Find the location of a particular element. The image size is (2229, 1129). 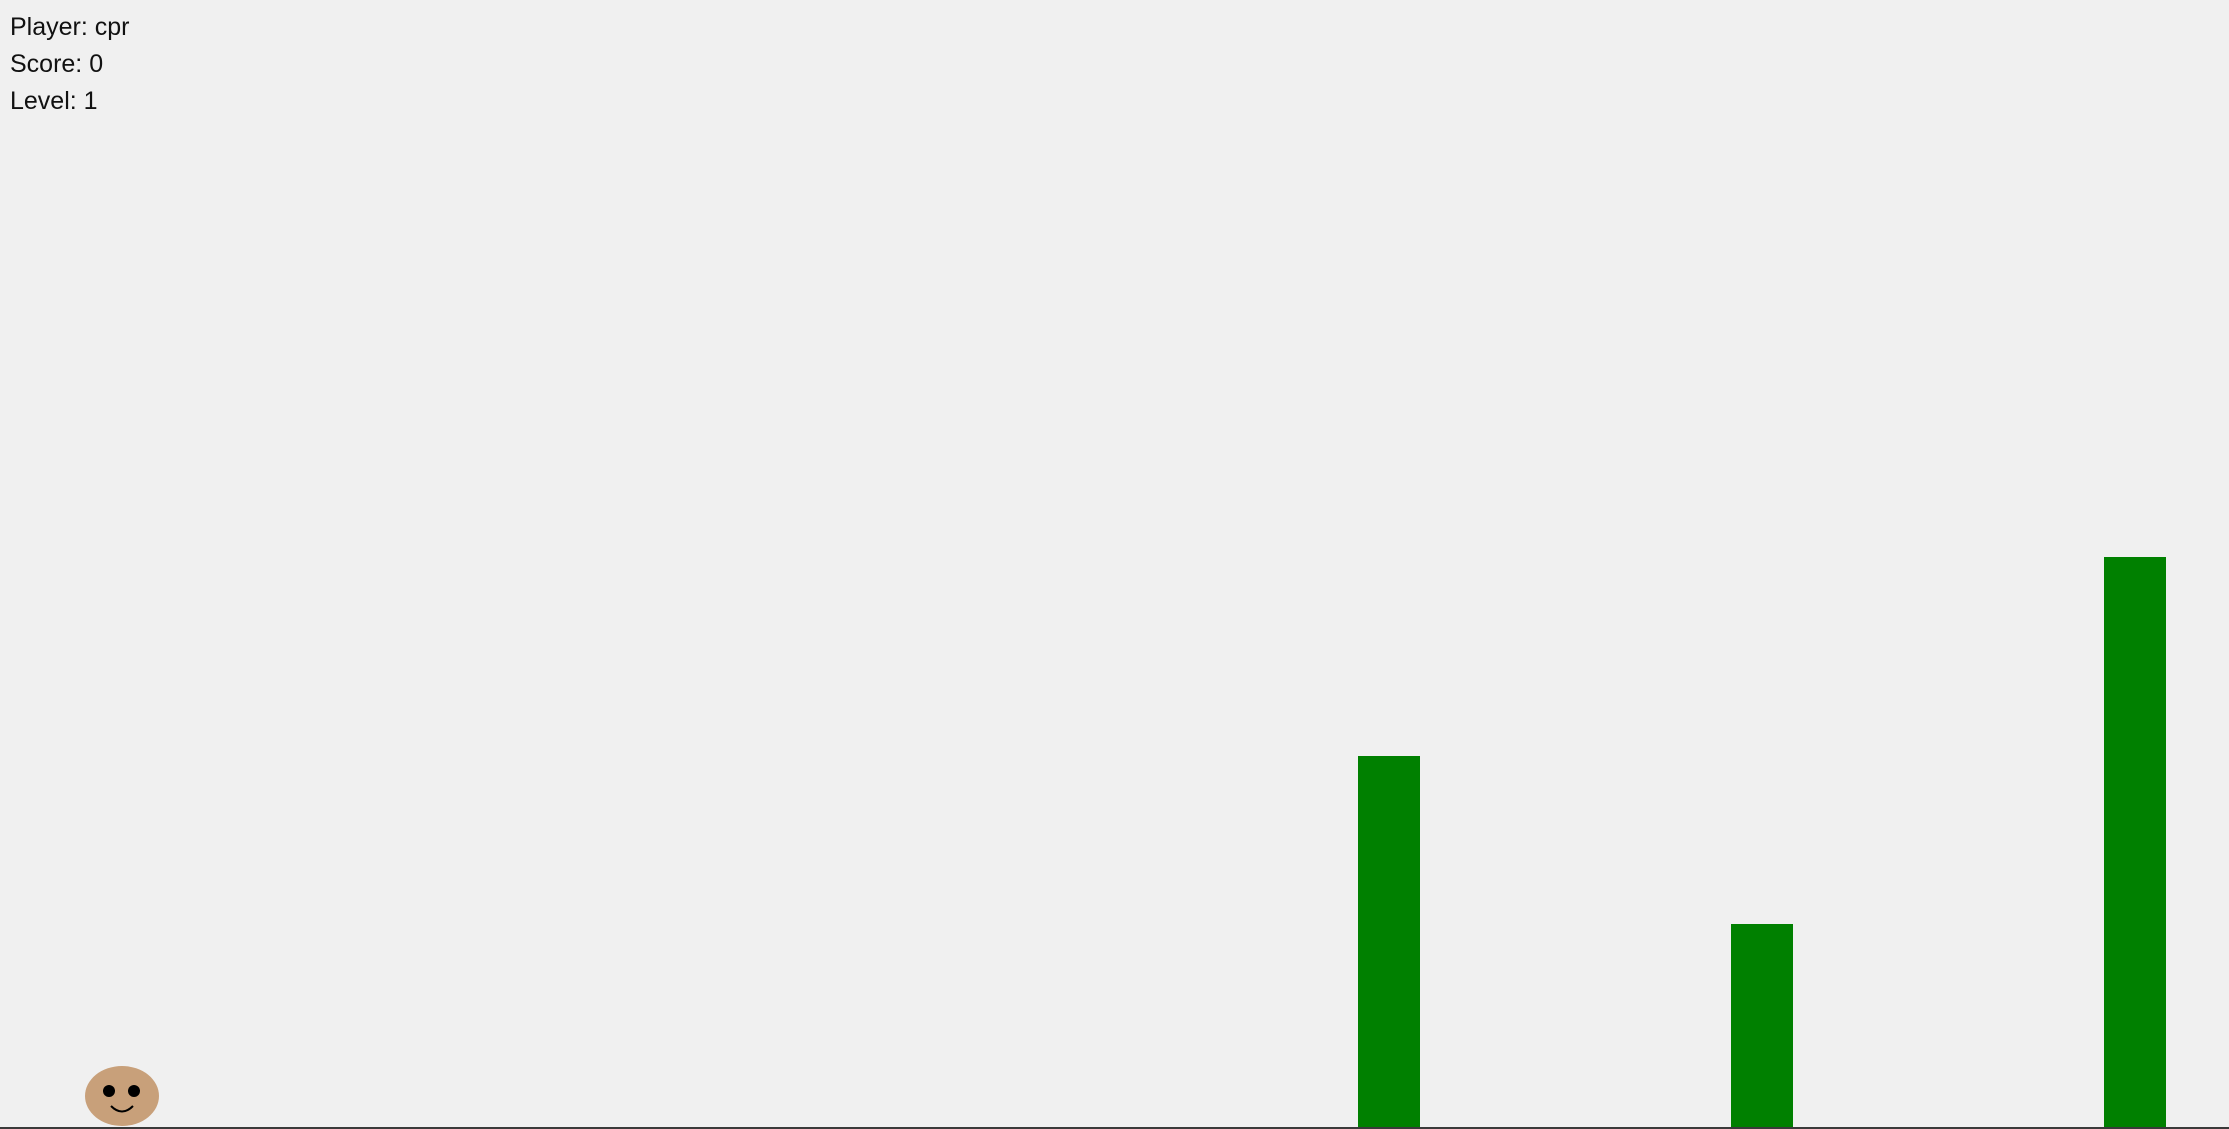

score-readout: Score: 0 is located at coordinates (70, 64).